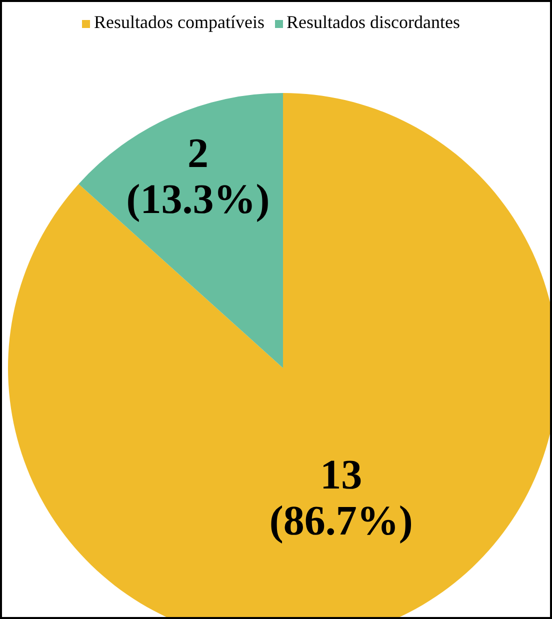 Image resolution: width=552 pixels, height=619 pixels. What do you see at coordinates (198, 177) in the screenshot?
I see `data-label: 2 (13.3%)` at bounding box center [198, 177].